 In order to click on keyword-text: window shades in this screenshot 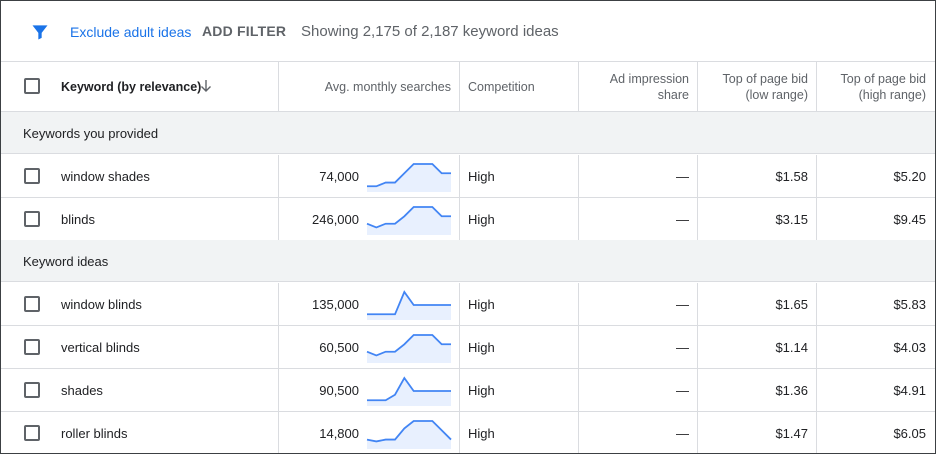, I will do `click(105, 176)`.